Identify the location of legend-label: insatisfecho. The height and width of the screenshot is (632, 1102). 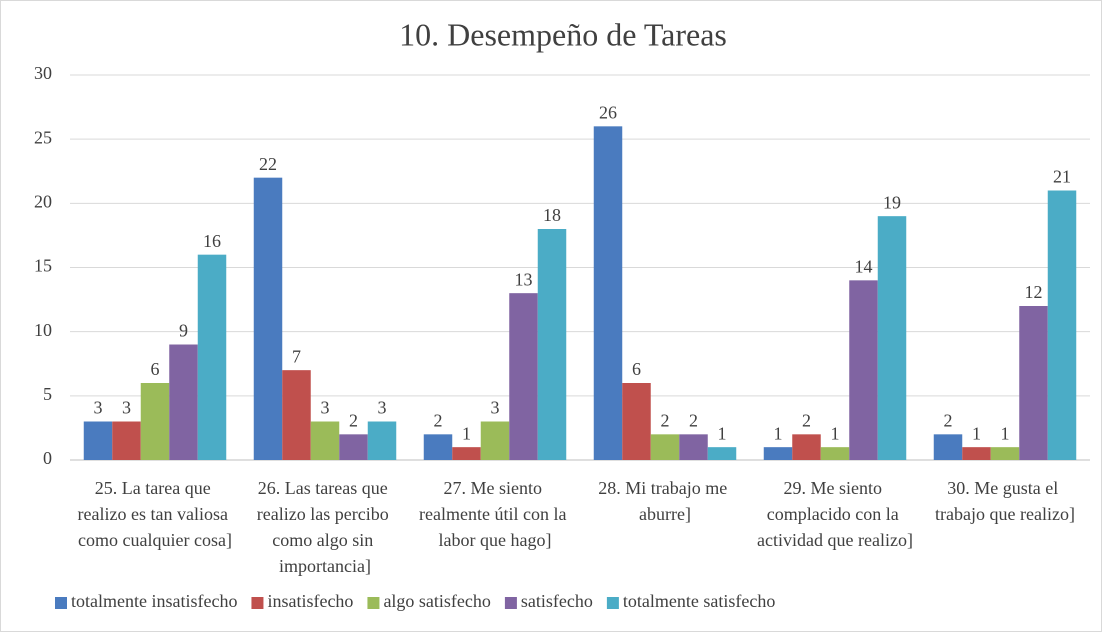
(310, 601).